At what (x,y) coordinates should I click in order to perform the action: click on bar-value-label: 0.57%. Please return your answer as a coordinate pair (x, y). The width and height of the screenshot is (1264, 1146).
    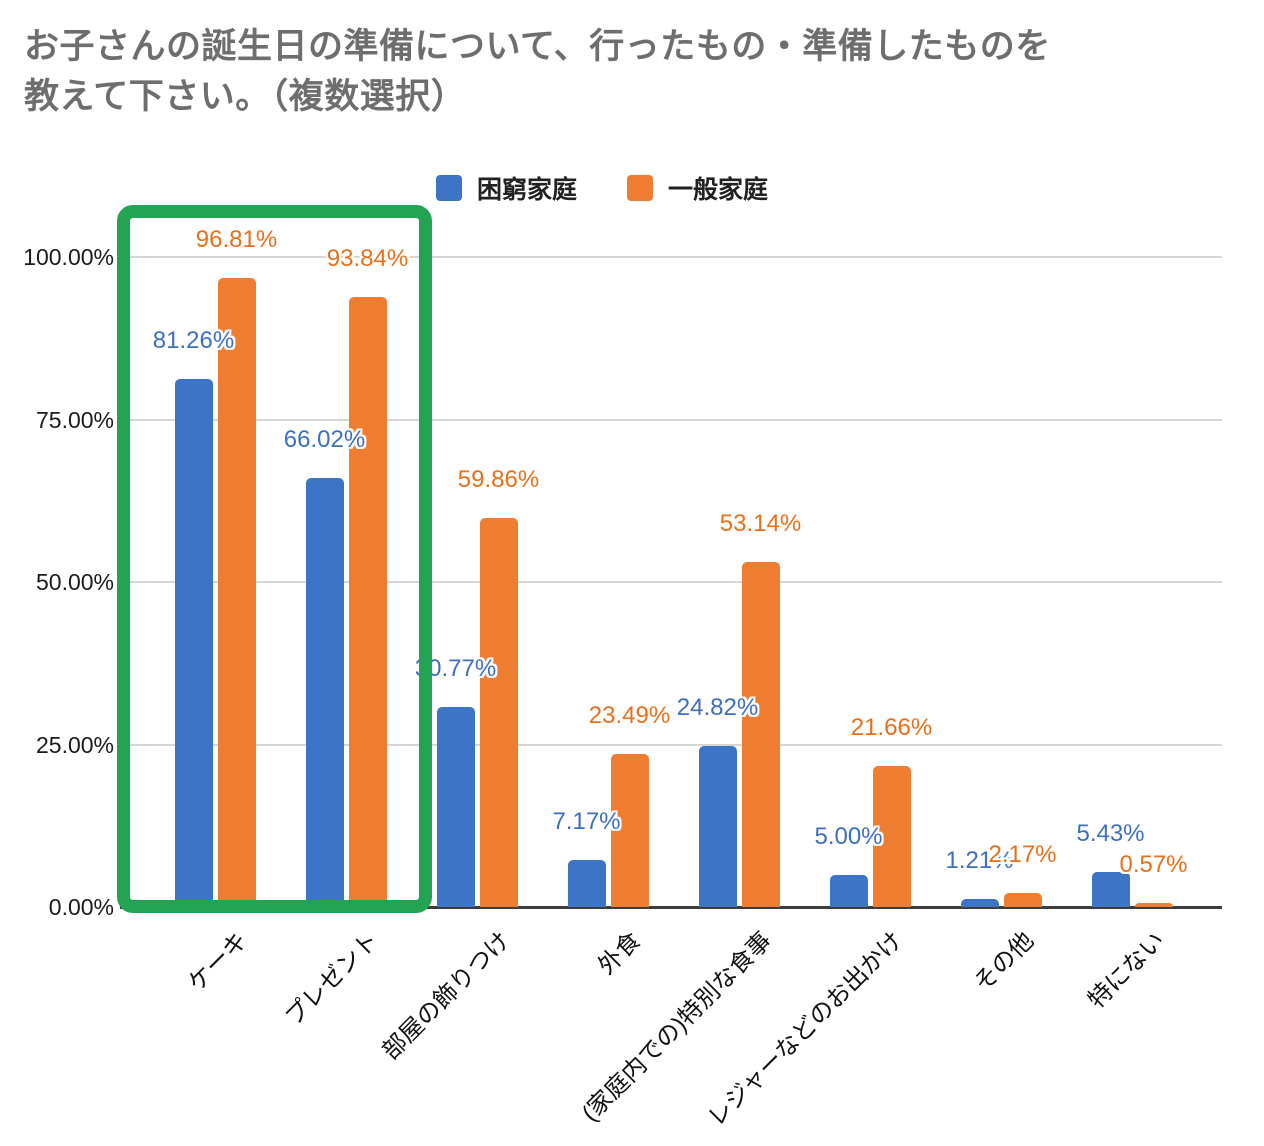
    Looking at the image, I should click on (1153, 865).